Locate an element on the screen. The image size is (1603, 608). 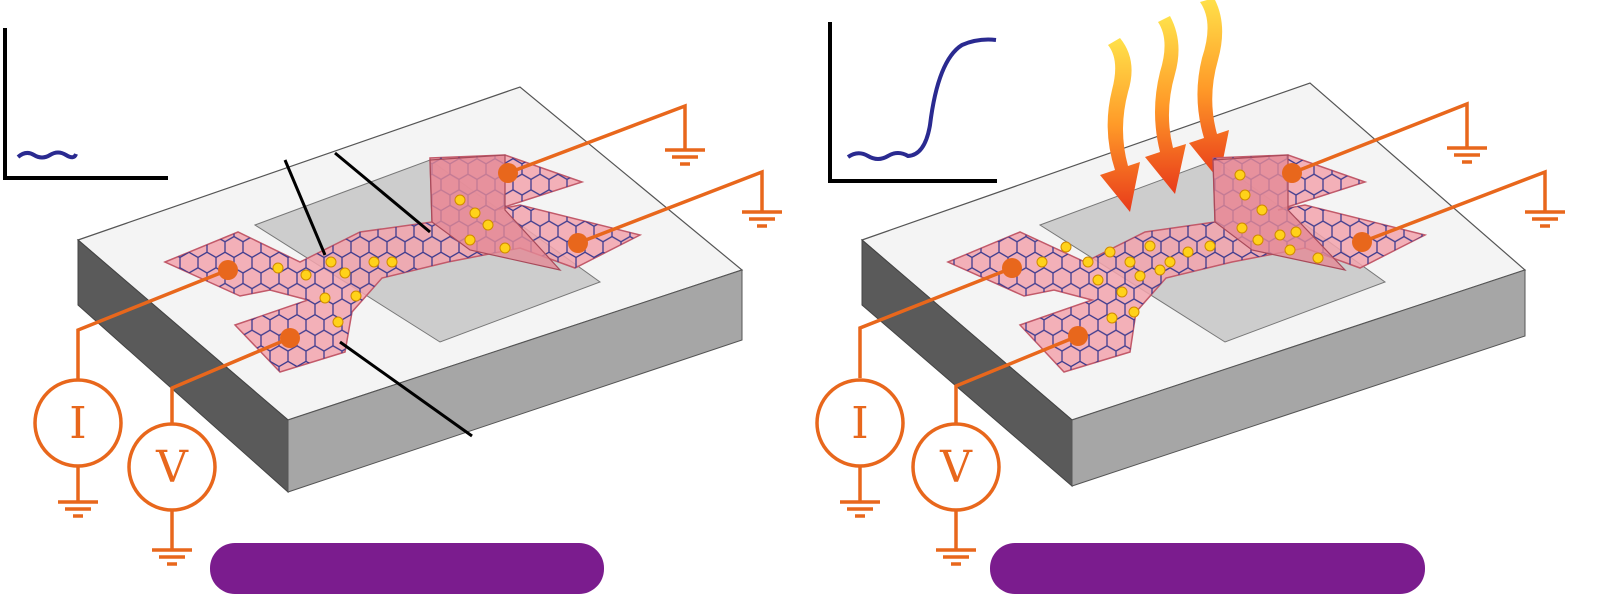
heat-arrow-icon is located at coordinates (1164, 106).